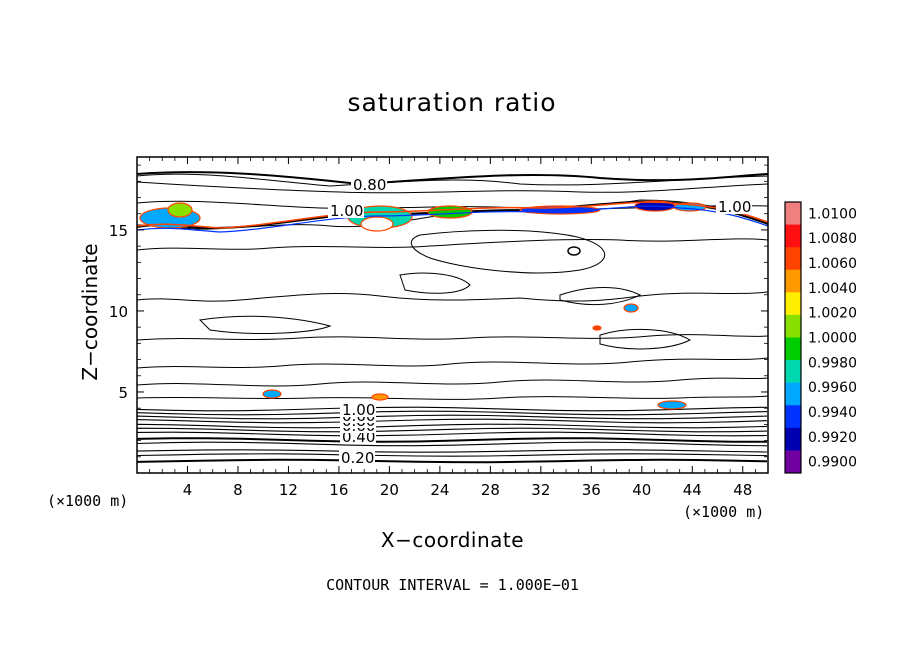 This screenshot has width=904, height=654. I want to click on x-tick-label: 8, so click(238, 490).